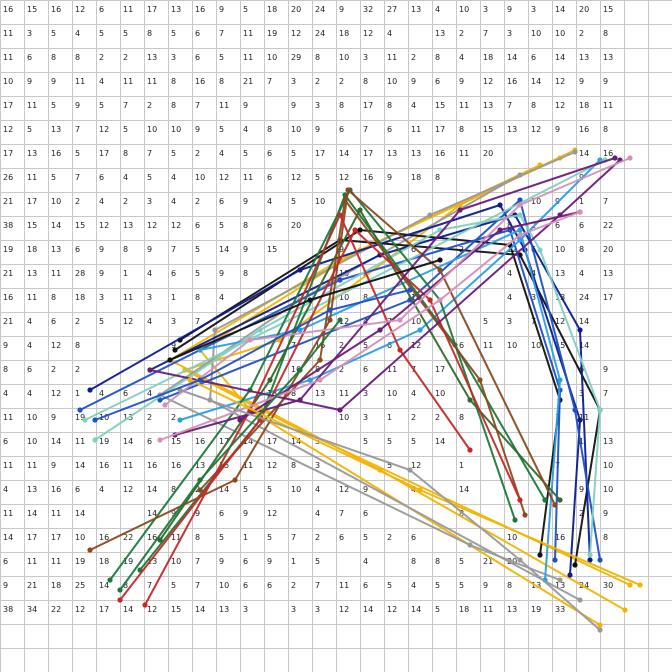  Describe the element at coordinates (128, 537) in the screenshot. I see `cell-number: 22` at that location.